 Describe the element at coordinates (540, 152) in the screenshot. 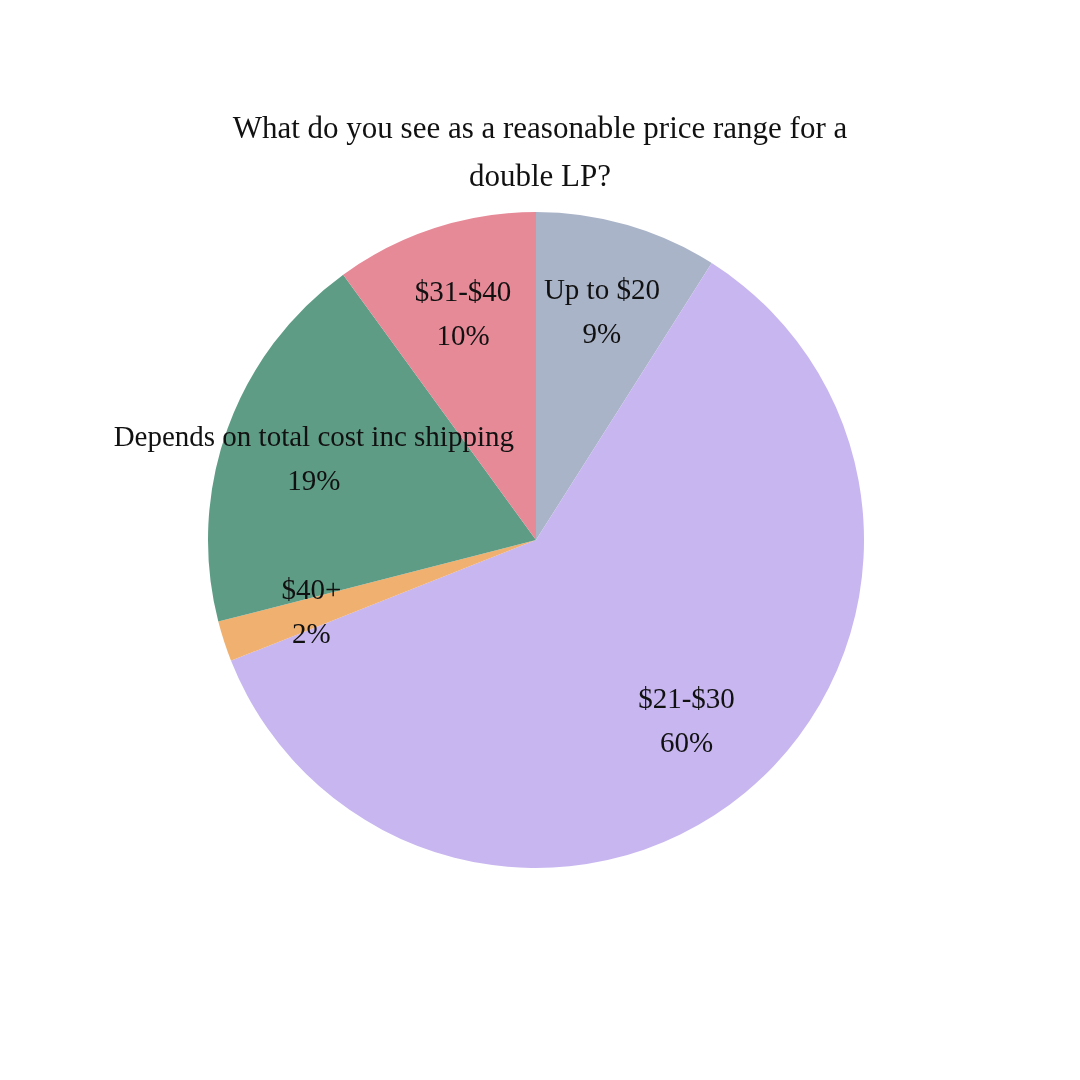

I see `chart-title: What do you see as a reasonable price range for a double LP?` at that location.